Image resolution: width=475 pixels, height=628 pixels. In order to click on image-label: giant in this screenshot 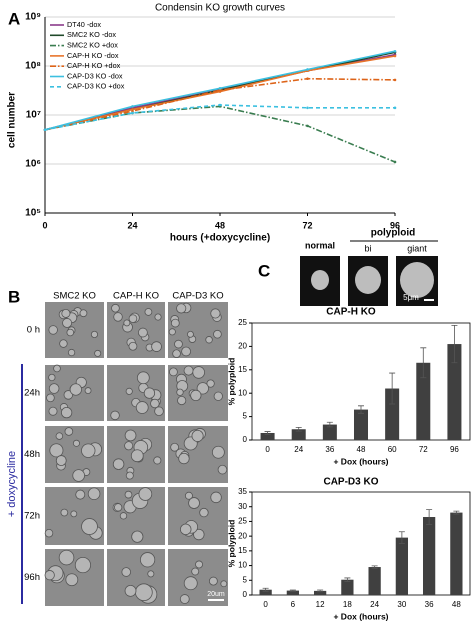, I will do `click(417, 248)`.